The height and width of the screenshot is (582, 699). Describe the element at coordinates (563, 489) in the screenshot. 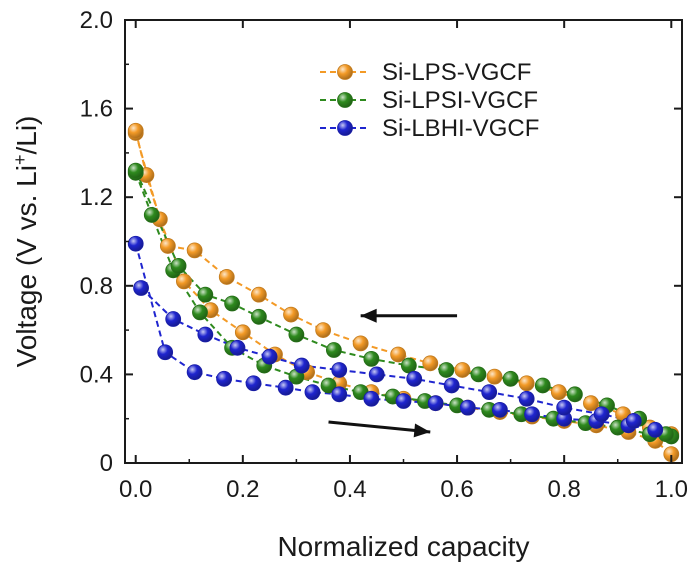

I see `x-tick-label: 0.8` at that location.